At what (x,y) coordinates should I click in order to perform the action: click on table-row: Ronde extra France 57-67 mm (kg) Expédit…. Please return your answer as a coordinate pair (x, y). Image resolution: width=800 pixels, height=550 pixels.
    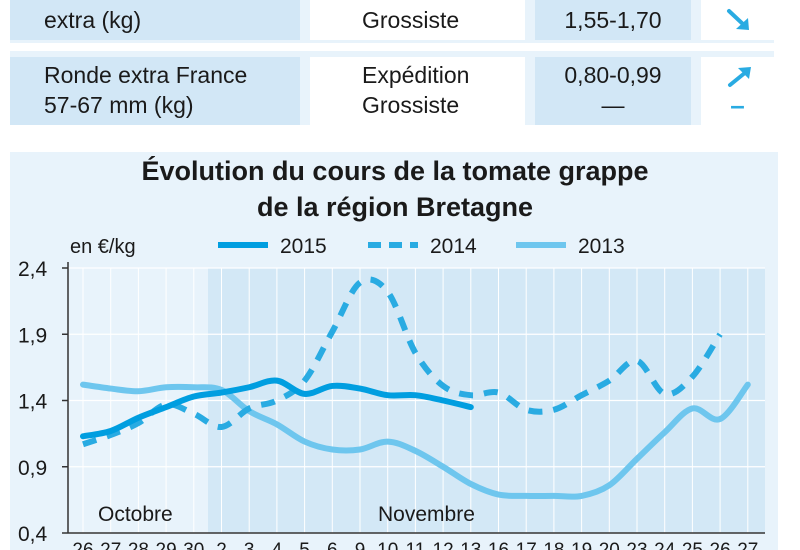
    Looking at the image, I should click on (392, 91).